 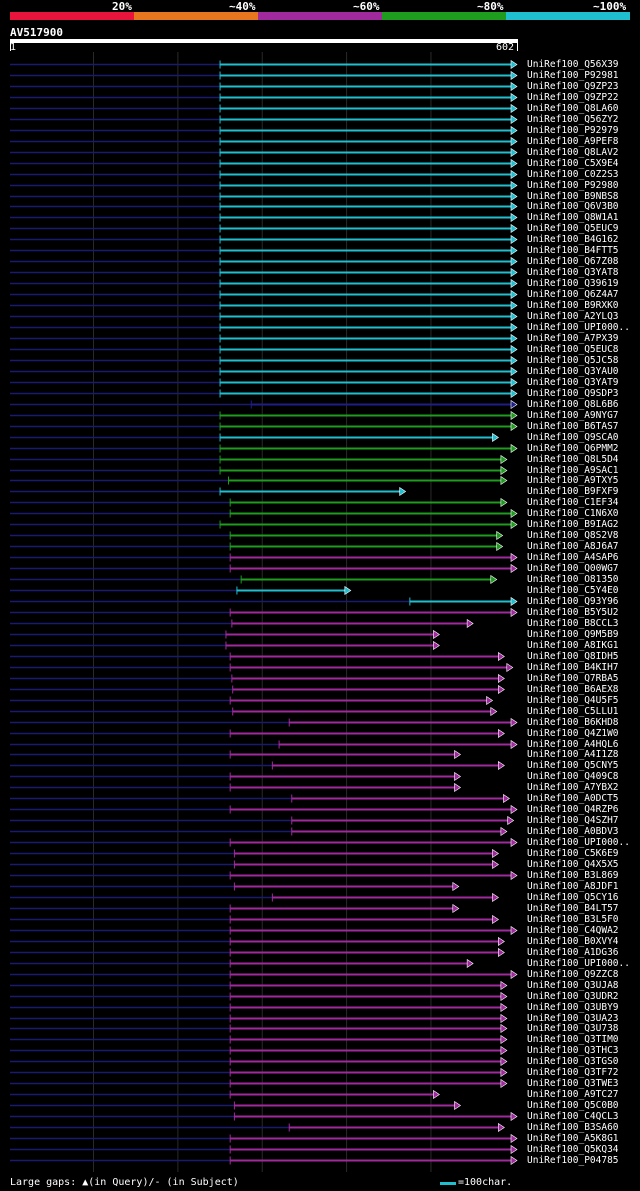 I want to click on hit-label: UniRef100_A7YBX2, so click(x=573, y=787).